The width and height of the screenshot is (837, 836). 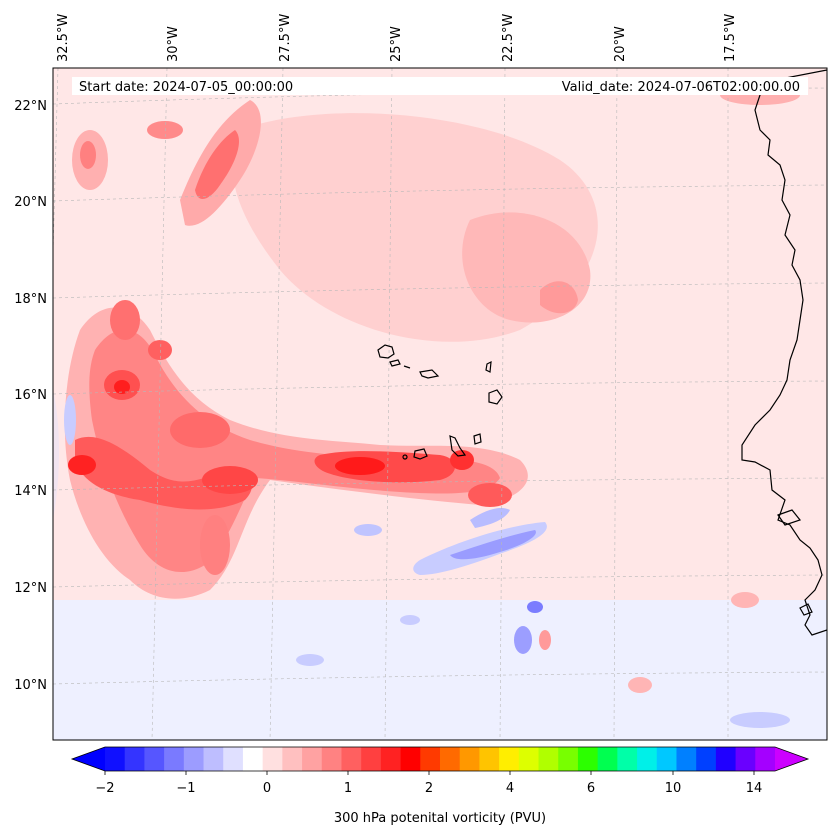 I want to click on lat-label: 16°N, so click(x=30, y=395).